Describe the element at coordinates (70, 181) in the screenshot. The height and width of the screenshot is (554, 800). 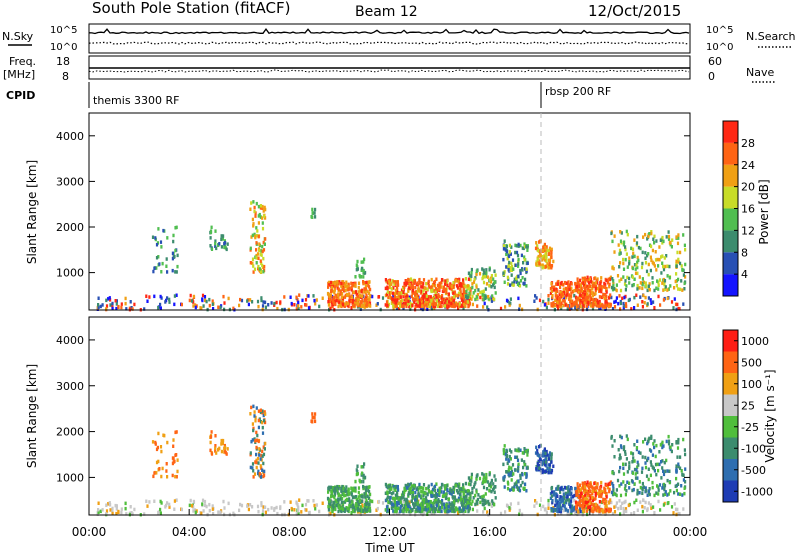
I see `y-tick-label: 3000` at that location.